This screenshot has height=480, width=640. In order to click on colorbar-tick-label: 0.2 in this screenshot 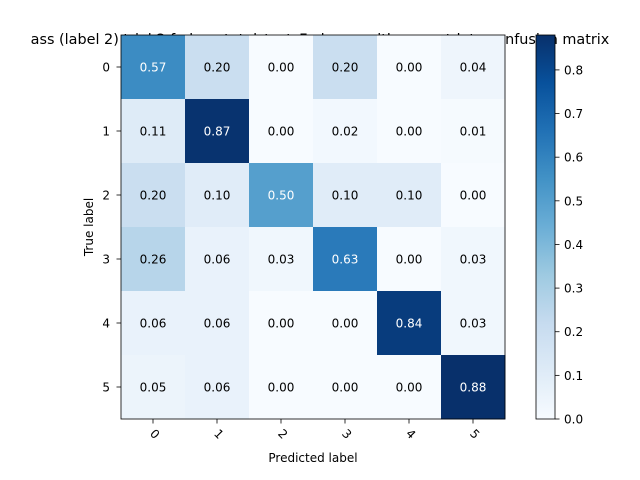, I will do `click(573, 332)`.